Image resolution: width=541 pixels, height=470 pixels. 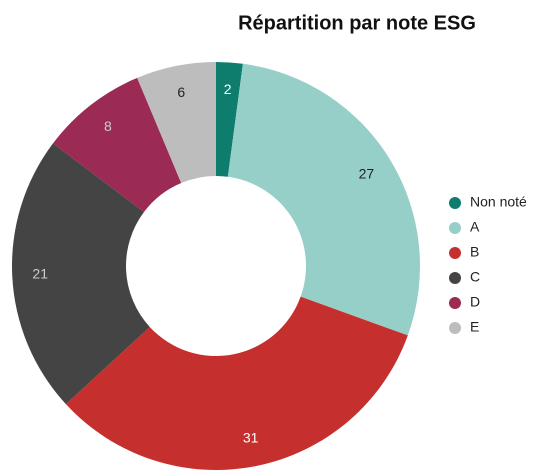 What do you see at coordinates (228, 89) in the screenshot?
I see `slice-label: 2` at bounding box center [228, 89].